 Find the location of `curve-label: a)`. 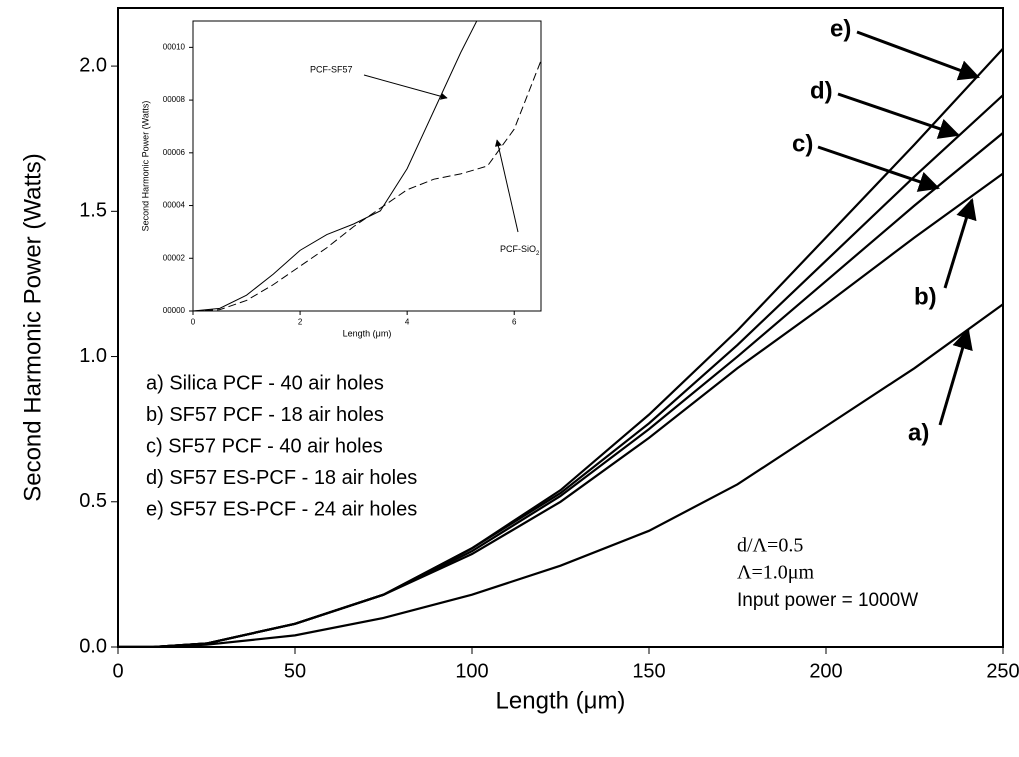

curve-label: a) is located at coordinates (918, 432).